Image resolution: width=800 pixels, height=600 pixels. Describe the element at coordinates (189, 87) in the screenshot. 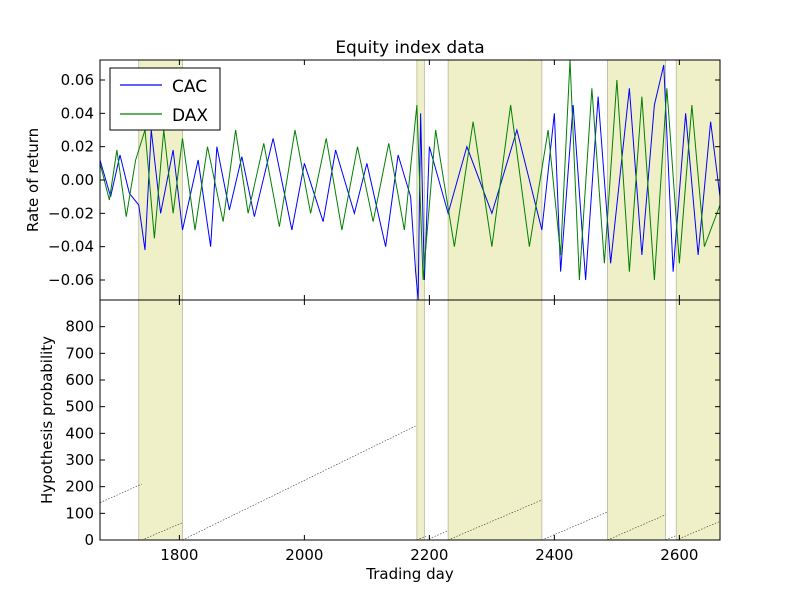

I see `legend-label-cac: CAC` at that location.